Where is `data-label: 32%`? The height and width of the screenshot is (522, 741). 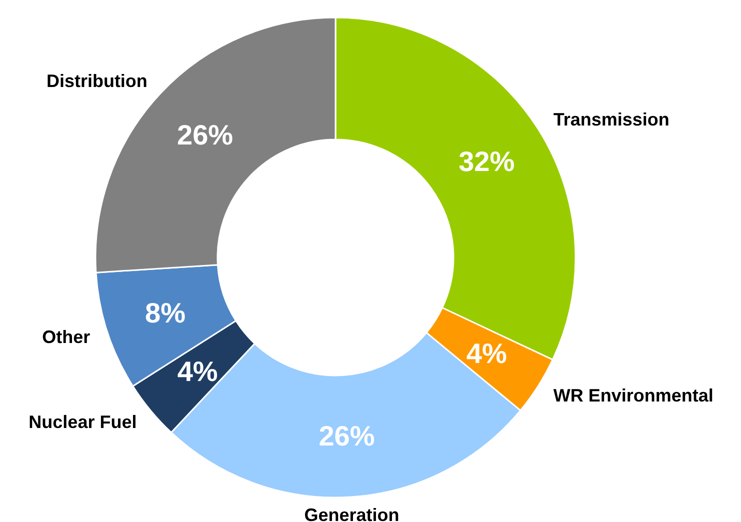 data-label: 32% is located at coordinates (486, 162).